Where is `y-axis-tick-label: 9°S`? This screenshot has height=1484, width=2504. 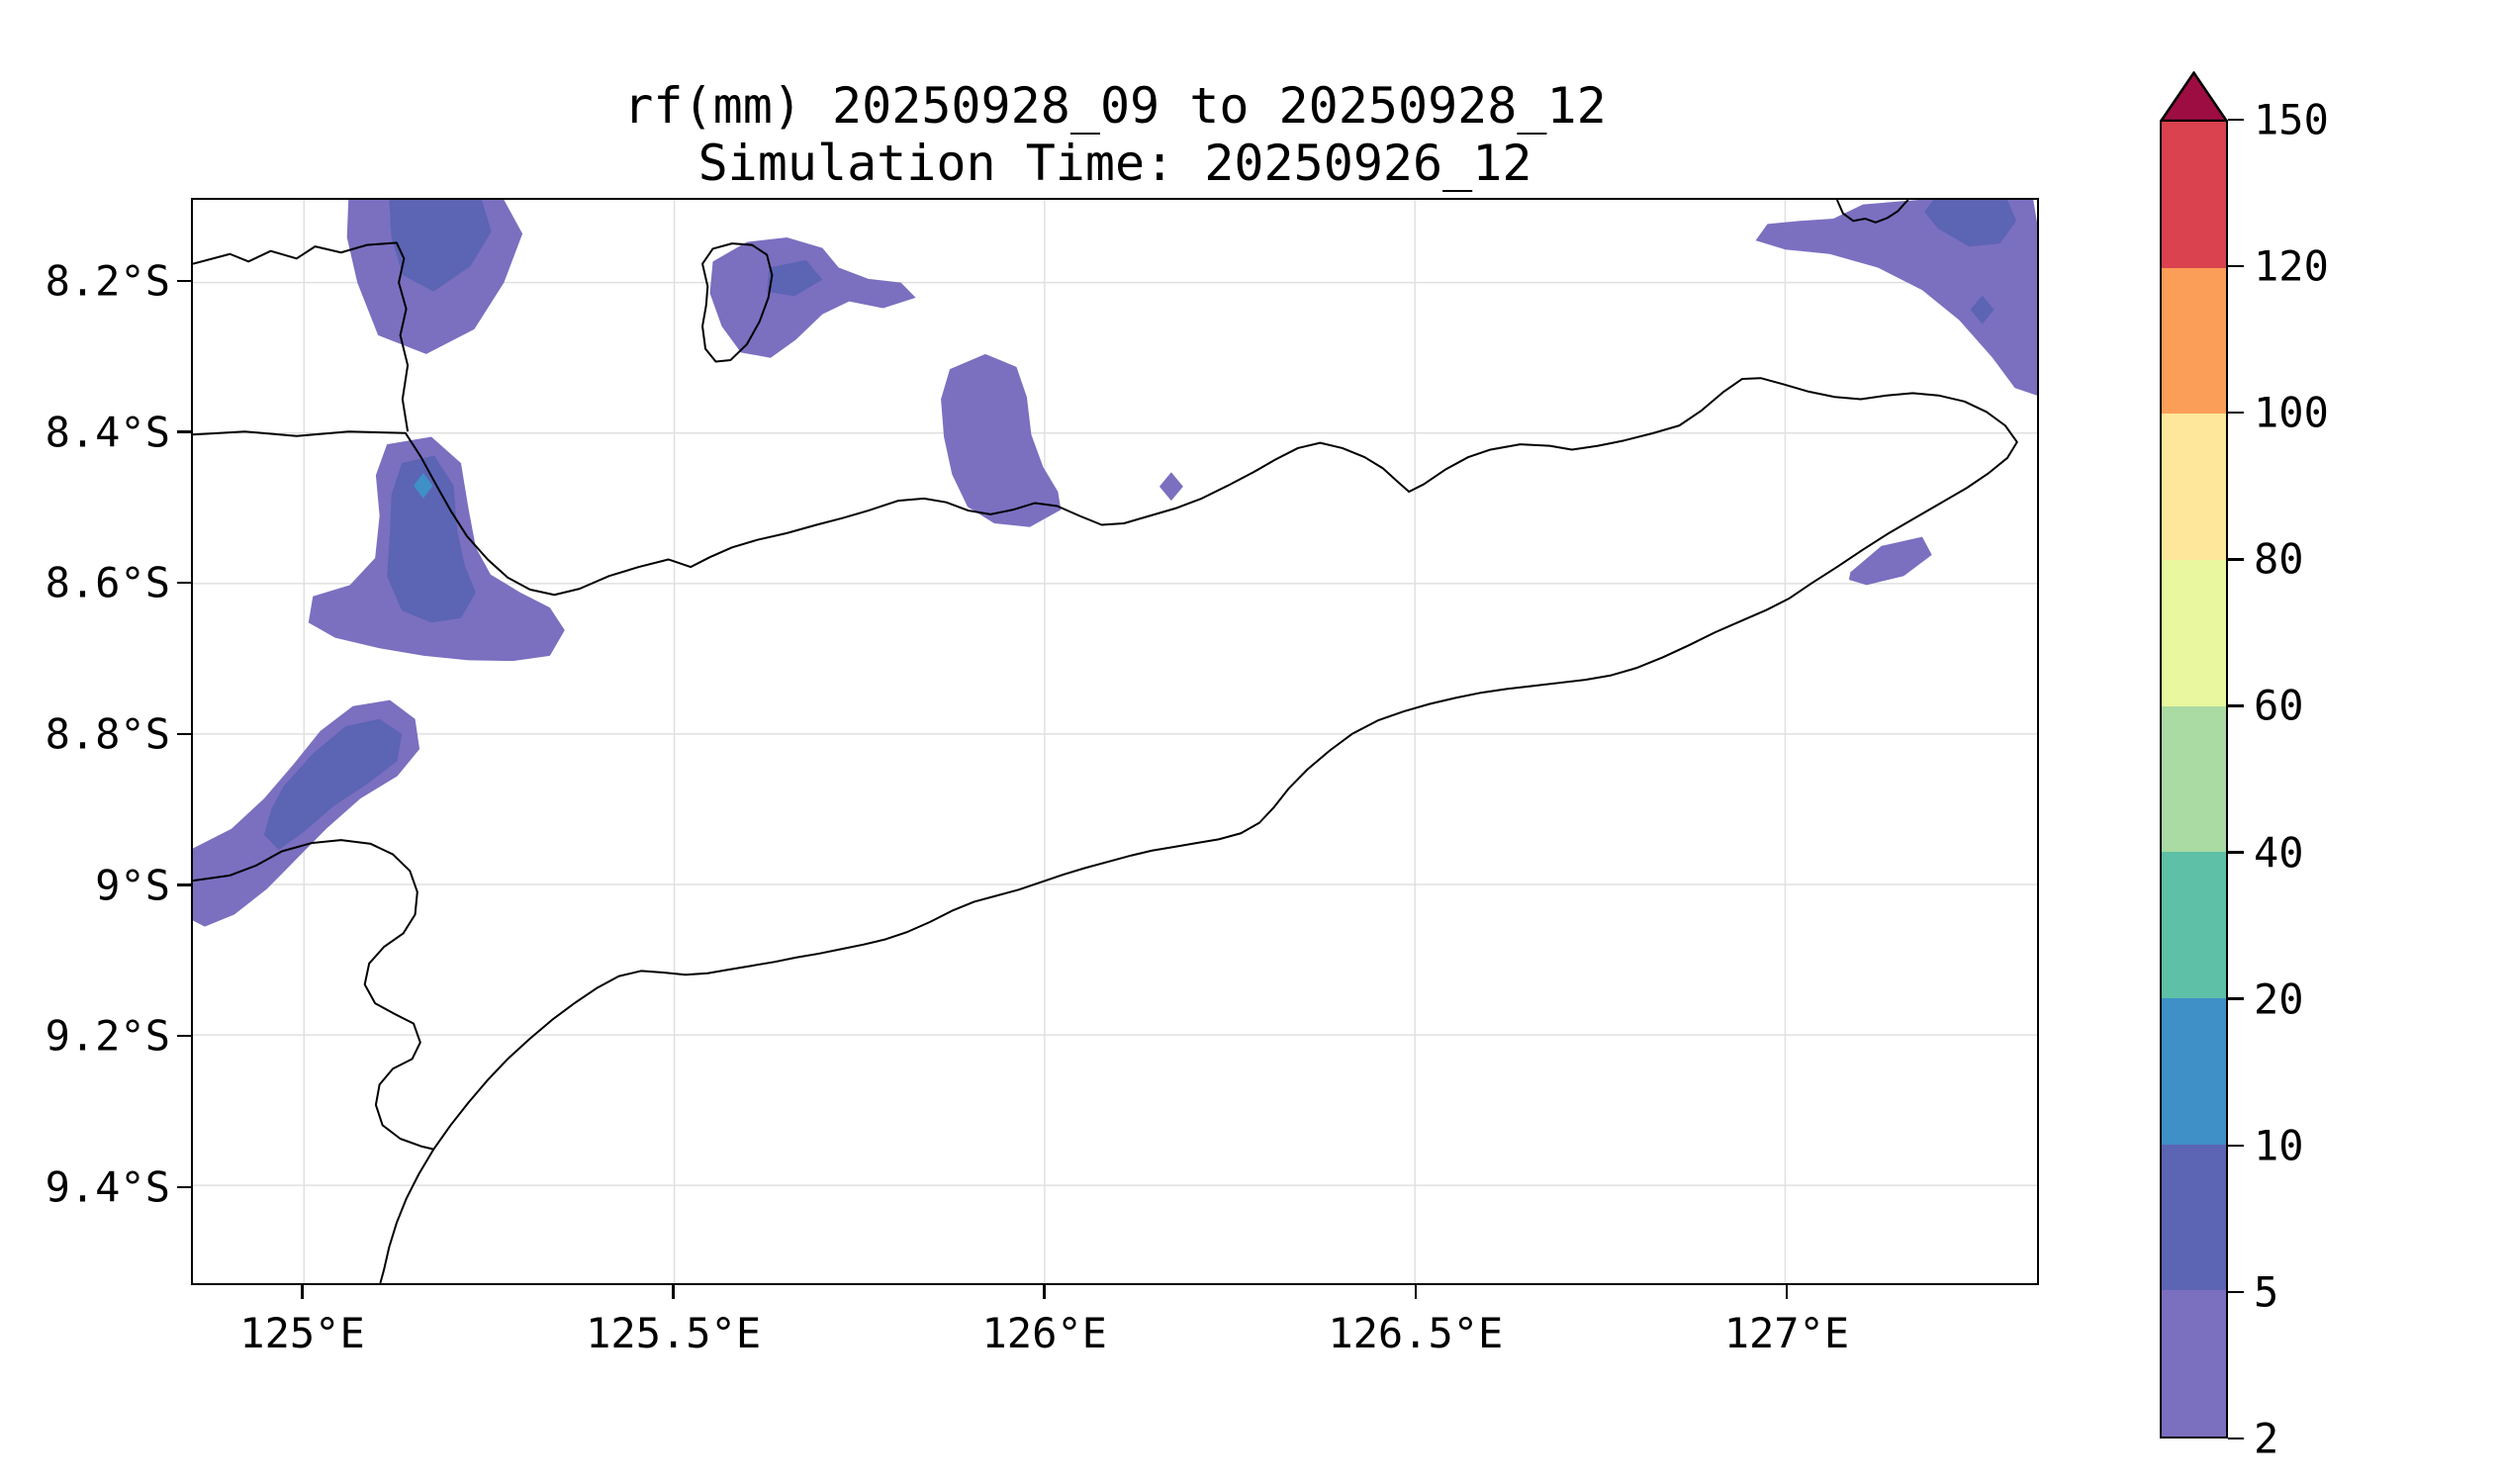
y-axis-tick-label: 9°S is located at coordinates (132, 885).